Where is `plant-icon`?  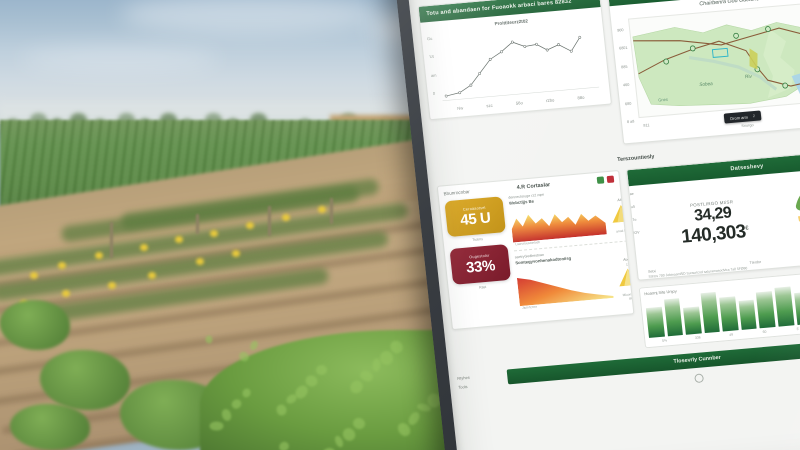 plant-icon is located at coordinates (600, 180).